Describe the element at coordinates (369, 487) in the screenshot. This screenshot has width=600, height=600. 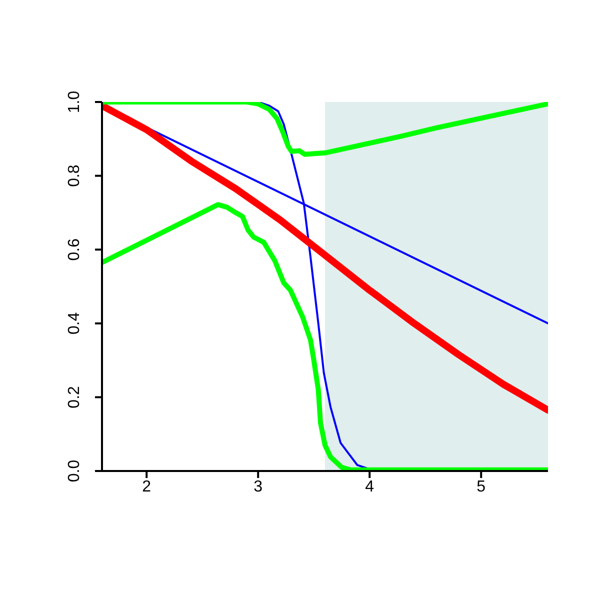
I see `x-tick-label: 4` at that location.